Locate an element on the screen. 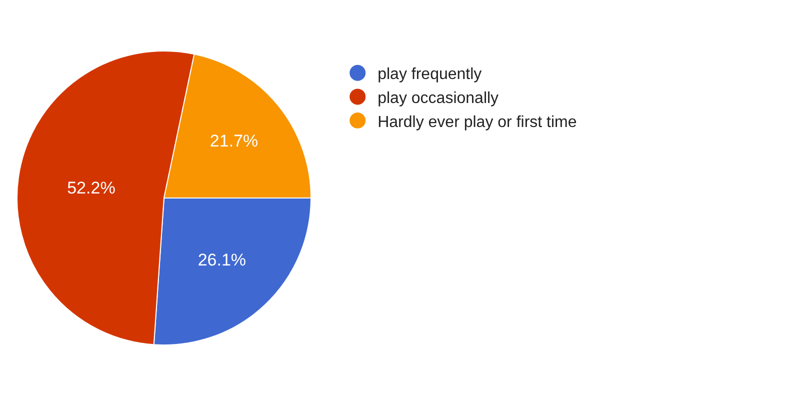 Image resolution: width=800 pixels, height=400 pixels. legend-label: play occasionally is located at coordinates (438, 98).